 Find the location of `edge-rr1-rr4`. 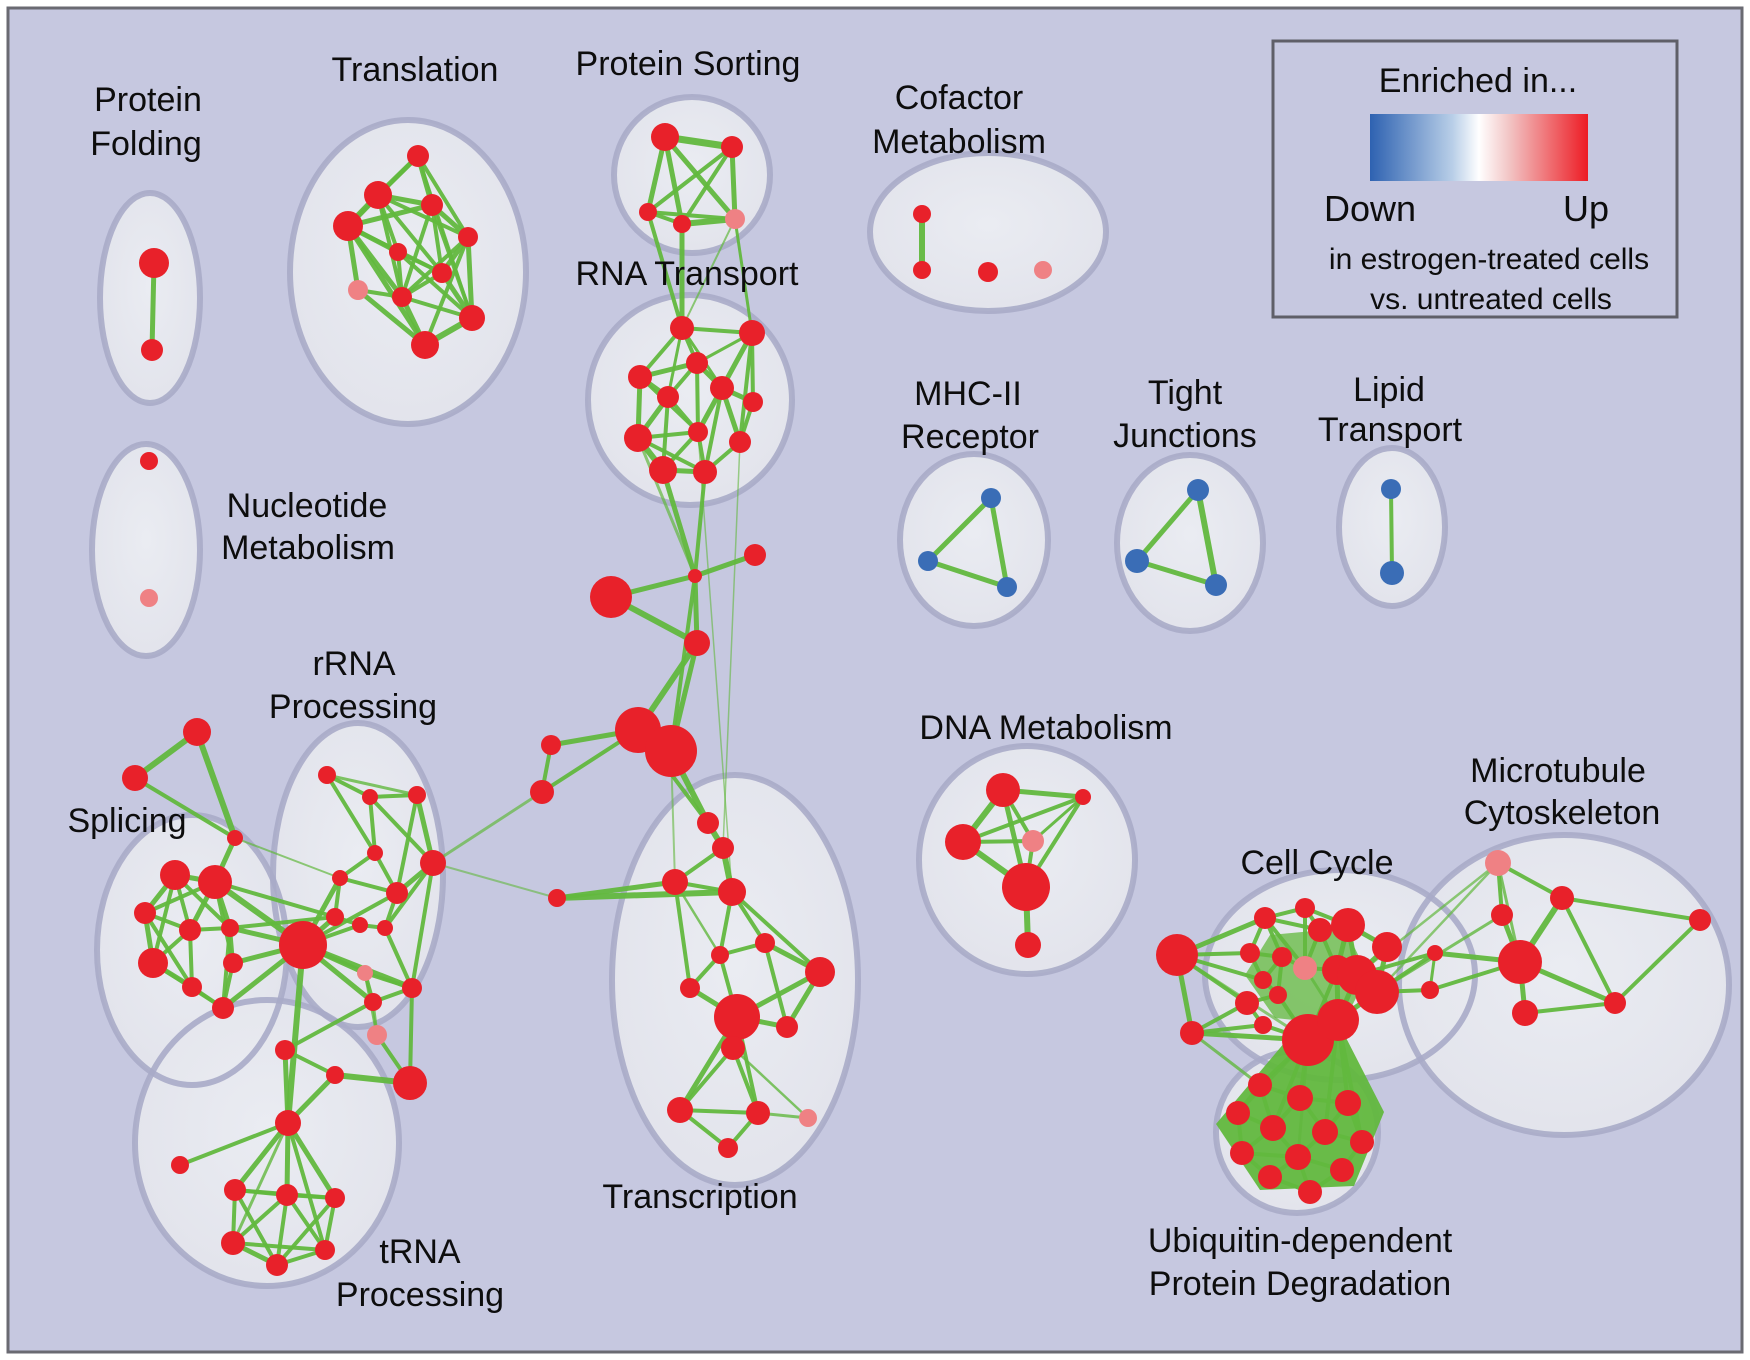

edge-rr1-rr4 is located at coordinates (351, 814).